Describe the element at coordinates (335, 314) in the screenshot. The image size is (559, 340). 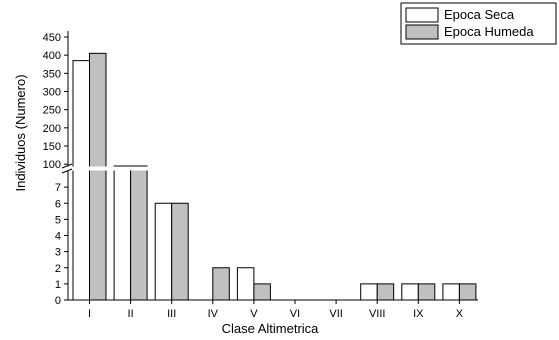
I see `x-tick-label-VII: VII` at that location.